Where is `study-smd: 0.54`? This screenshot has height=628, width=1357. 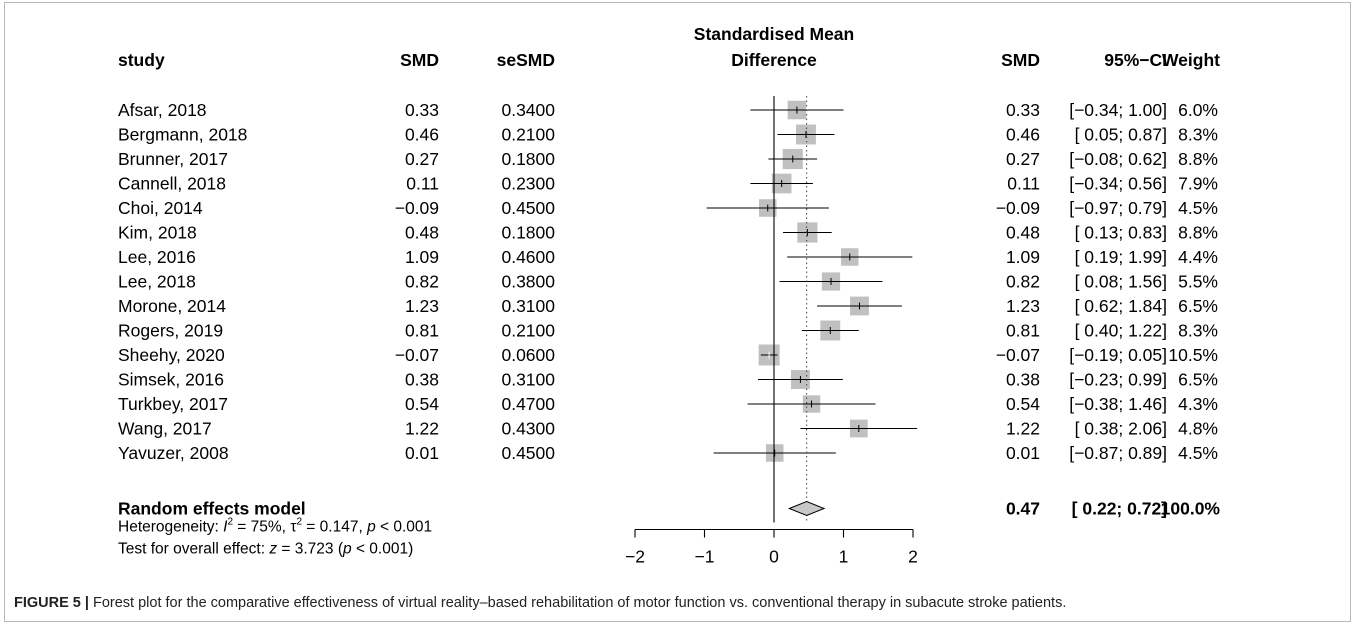
study-smd: 0.54 is located at coordinates (422, 404).